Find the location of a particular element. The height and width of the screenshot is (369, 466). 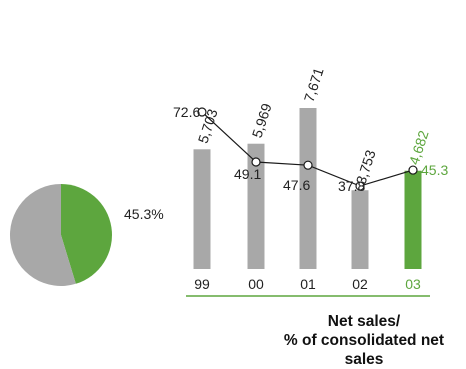

caption-line-2: % of consolidated net sales is located at coordinates (364, 350).